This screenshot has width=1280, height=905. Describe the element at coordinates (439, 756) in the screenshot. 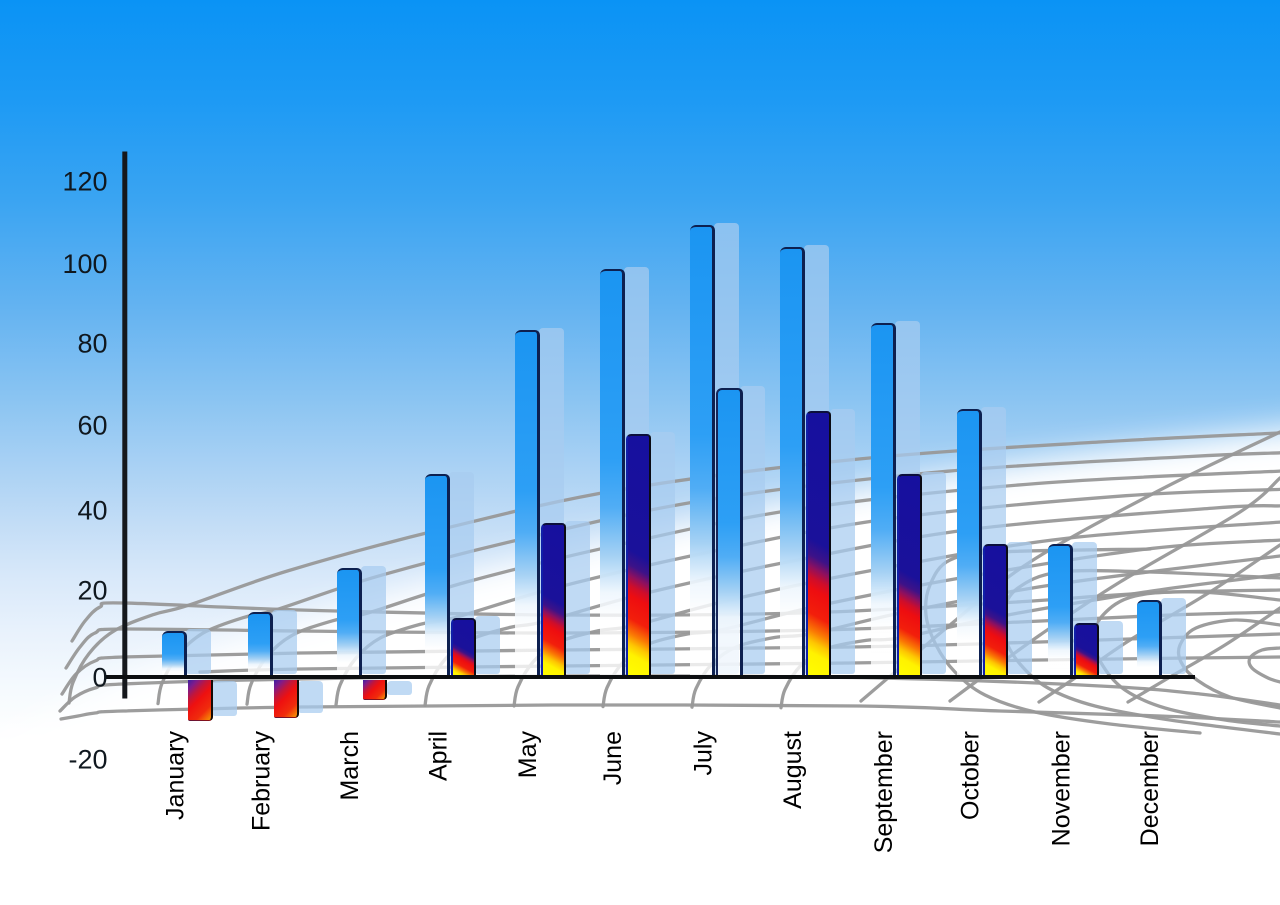

I see `svg-text: April` at that location.